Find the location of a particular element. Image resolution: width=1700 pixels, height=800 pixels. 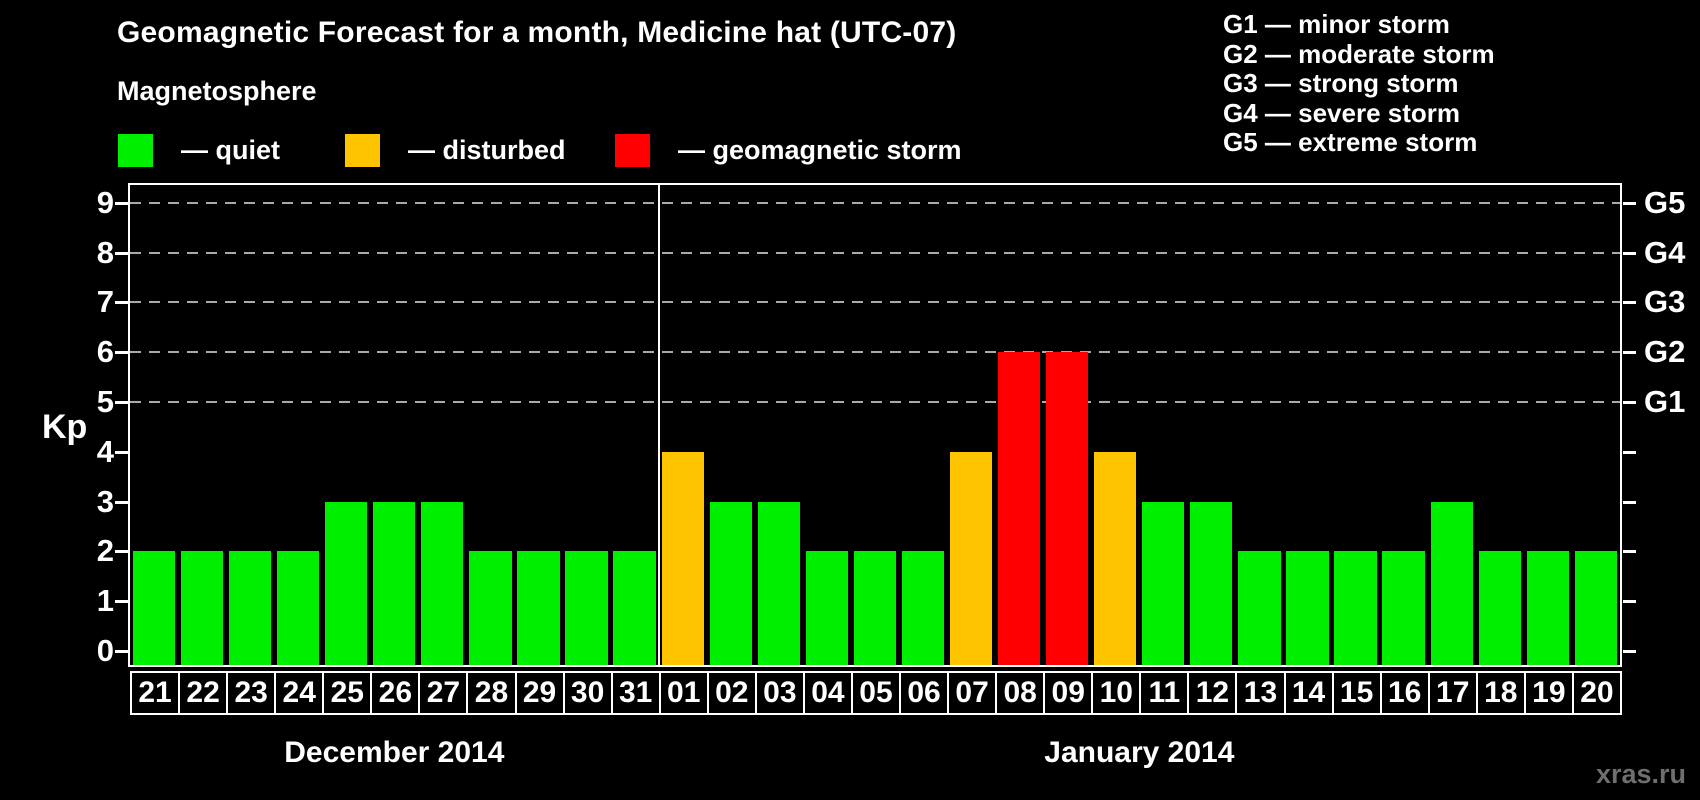

watermark: xras.ru is located at coordinates (1640, 774).